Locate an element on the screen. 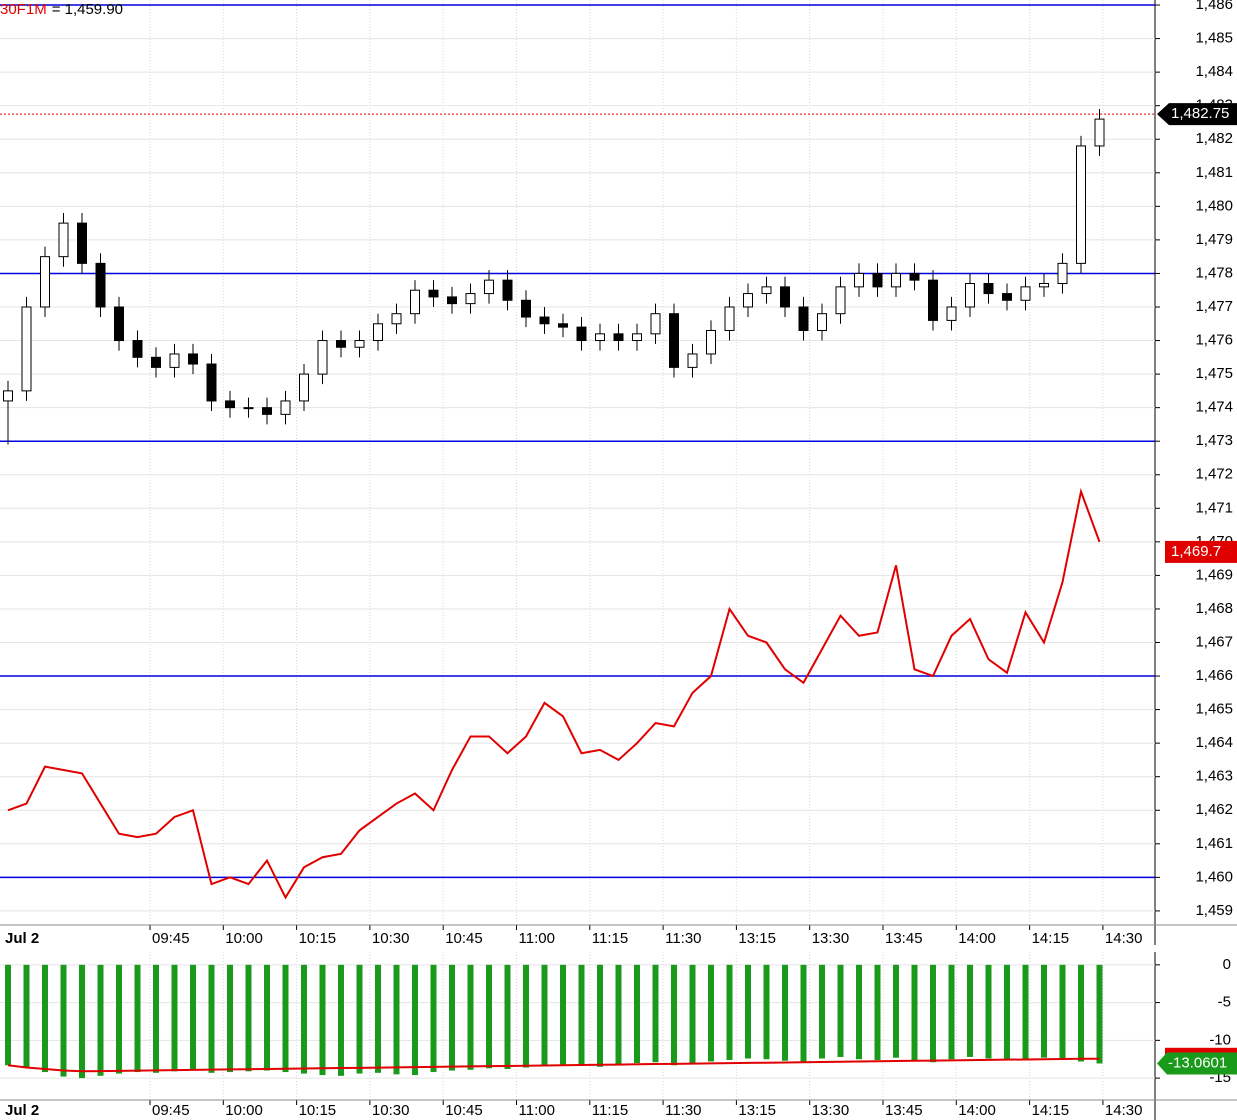 This screenshot has height=1120, width=1237. symbol-value: = 1,459.90 is located at coordinates (87, 9).